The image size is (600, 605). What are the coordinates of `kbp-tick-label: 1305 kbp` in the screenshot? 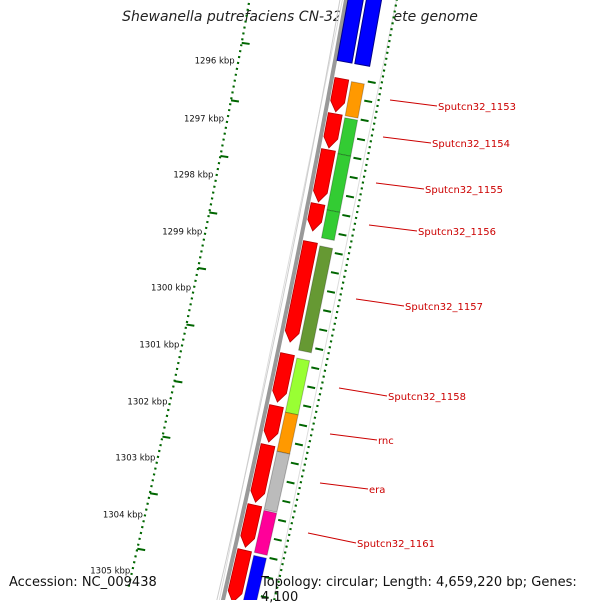 It's located at (110, 572).